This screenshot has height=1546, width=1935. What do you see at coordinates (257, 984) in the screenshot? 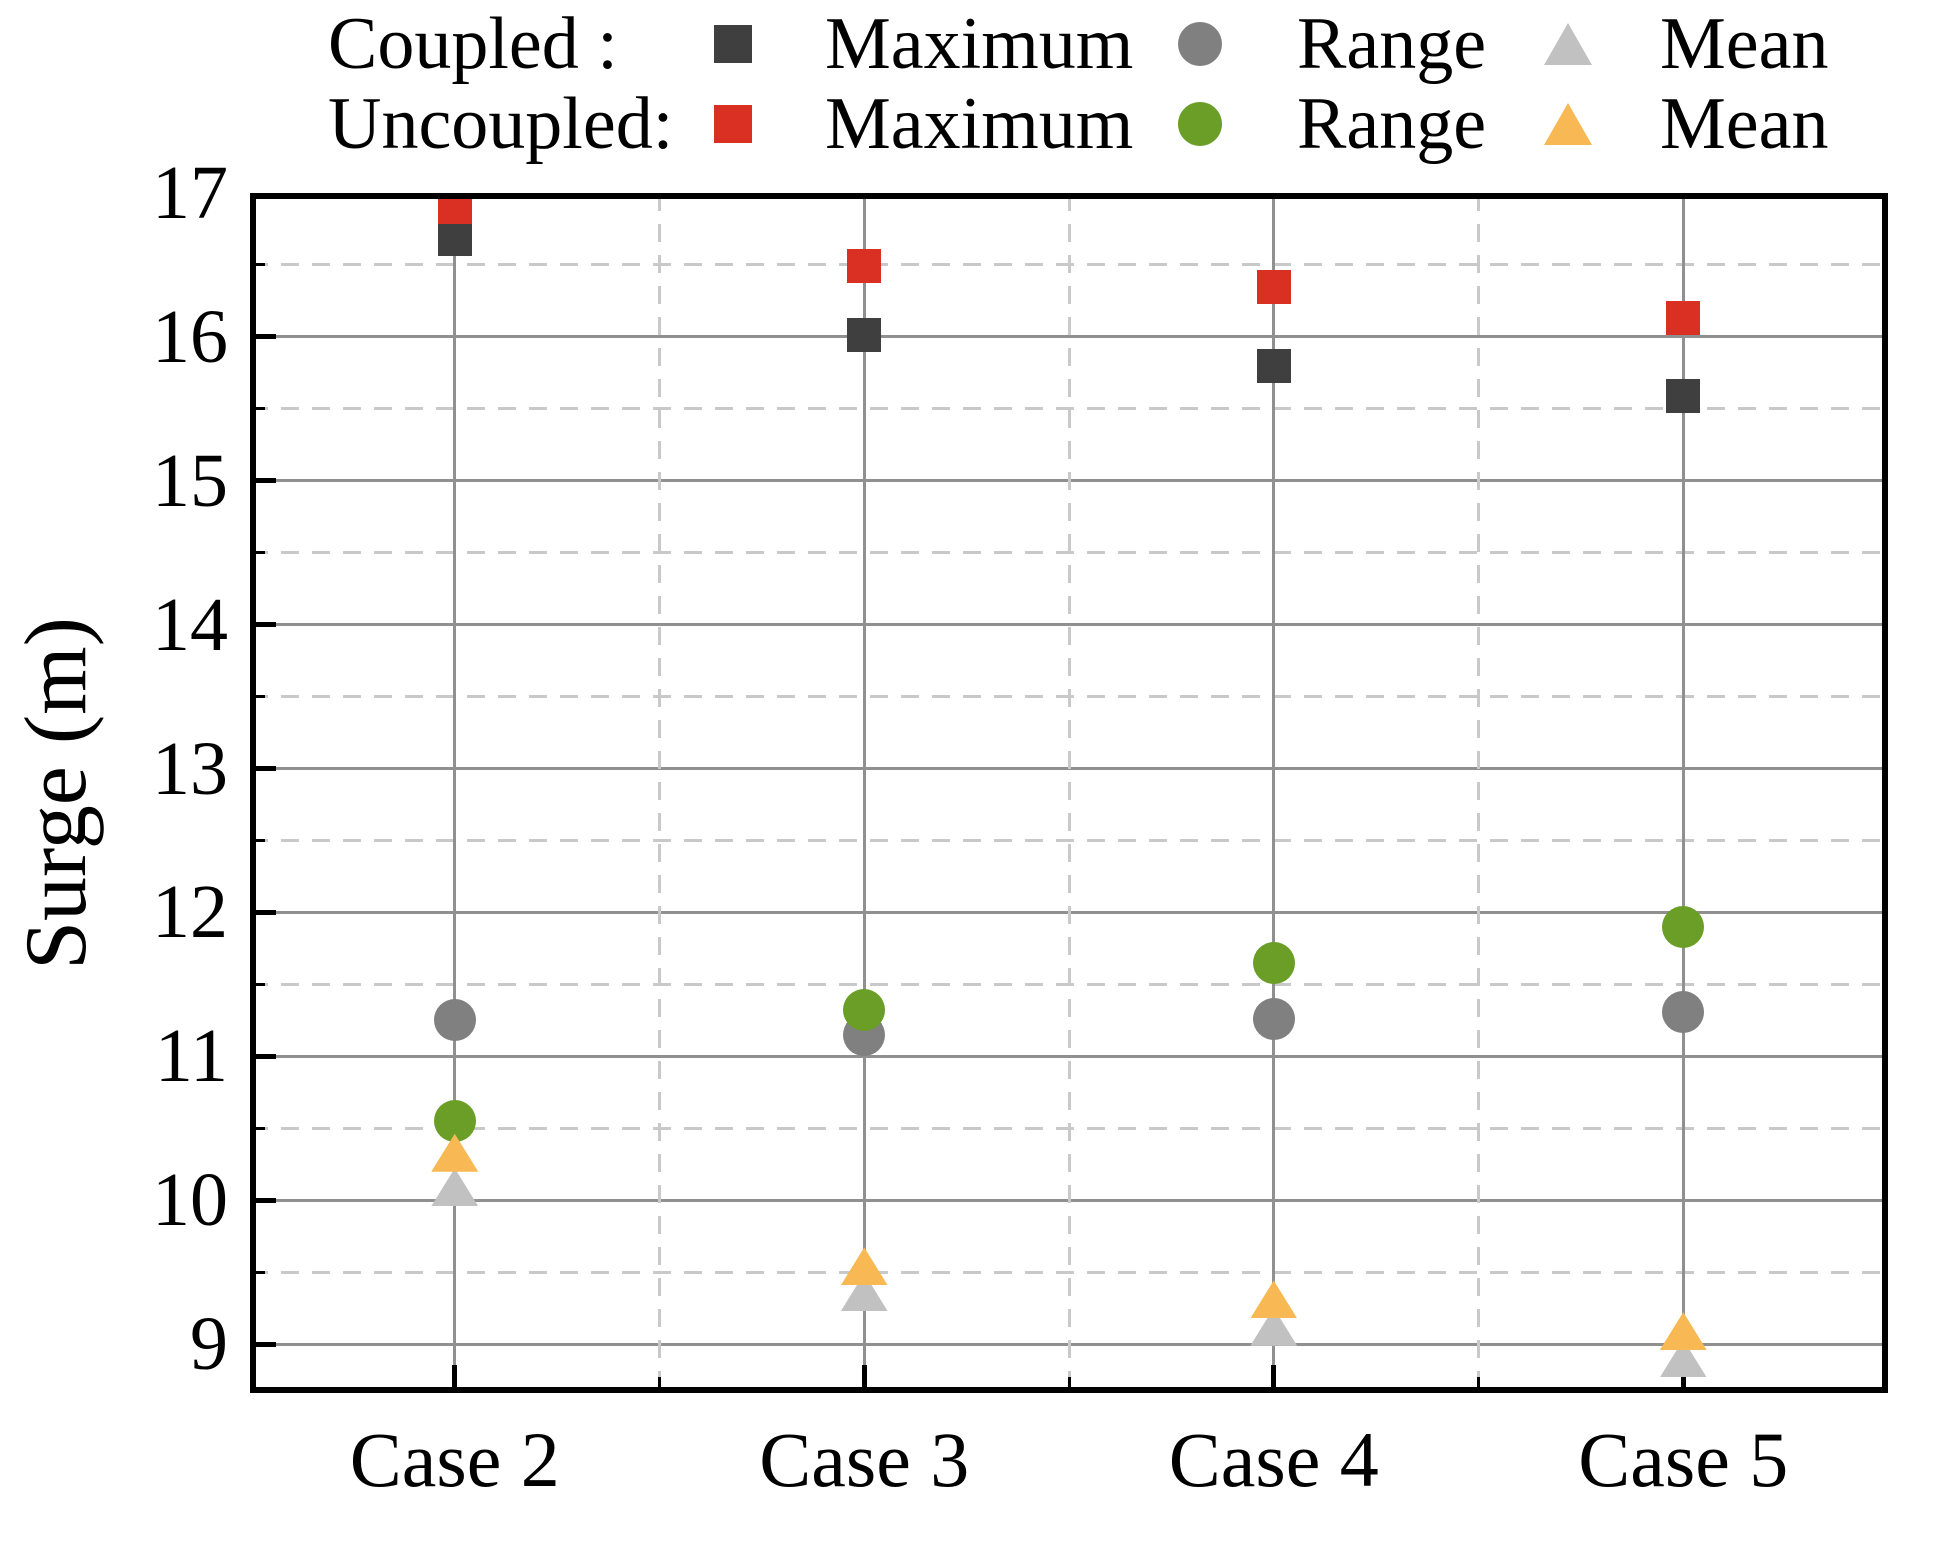
I see `y-tick-11.5` at bounding box center [257, 984].